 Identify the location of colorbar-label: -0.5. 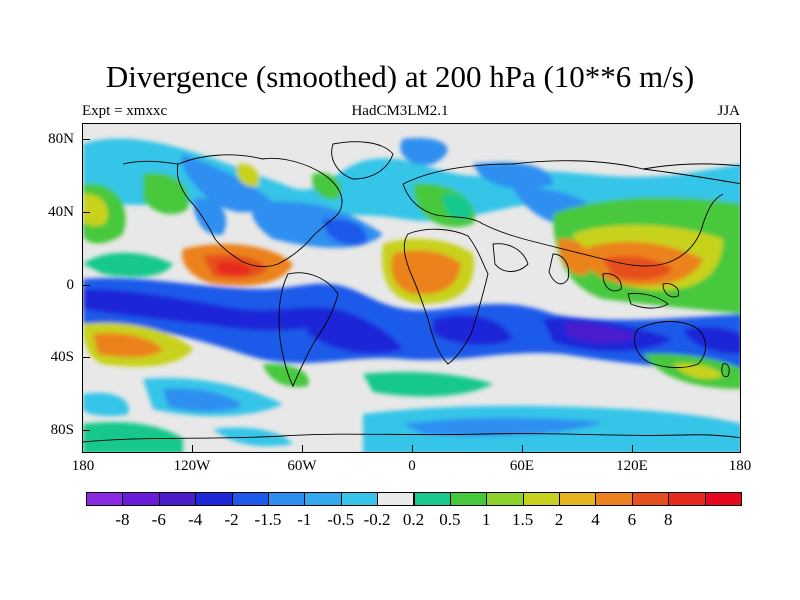
(341, 519).